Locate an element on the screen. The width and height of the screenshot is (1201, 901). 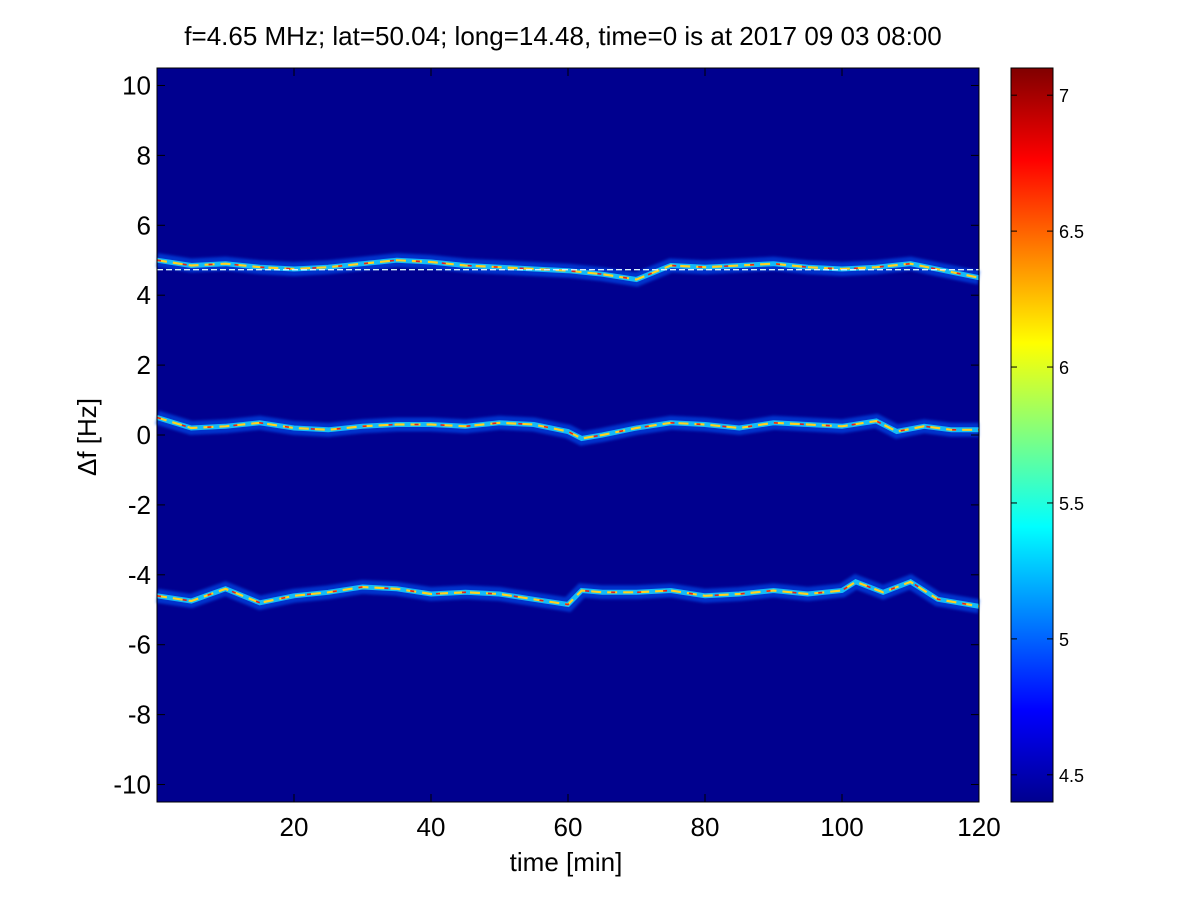
colorbar is located at coordinates (1032, 435).